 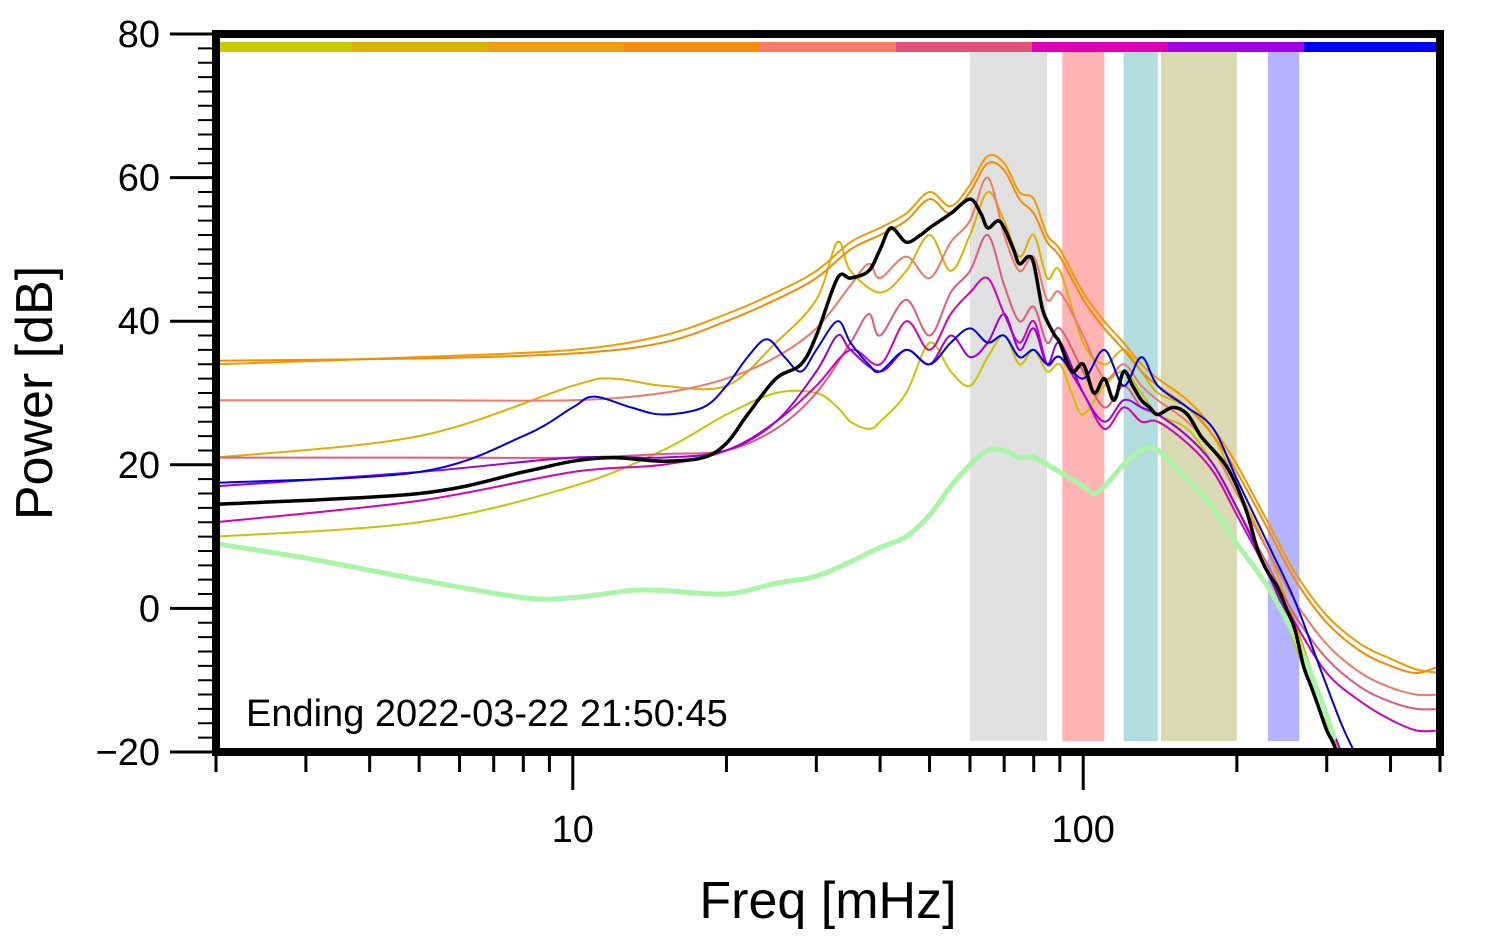 What do you see at coordinates (139, 179) in the screenshot?
I see `y-tick-label: 60` at bounding box center [139, 179].